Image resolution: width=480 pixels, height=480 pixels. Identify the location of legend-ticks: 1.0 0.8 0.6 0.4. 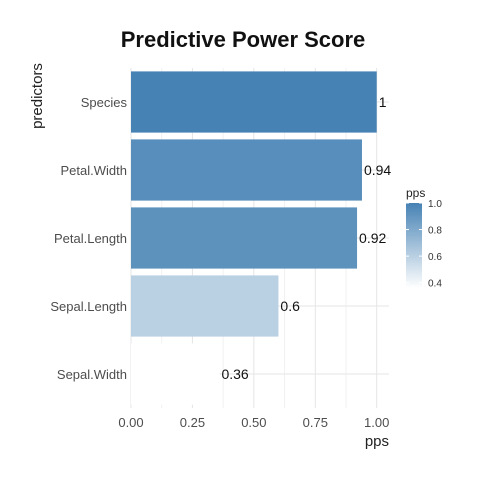
(424, 244).